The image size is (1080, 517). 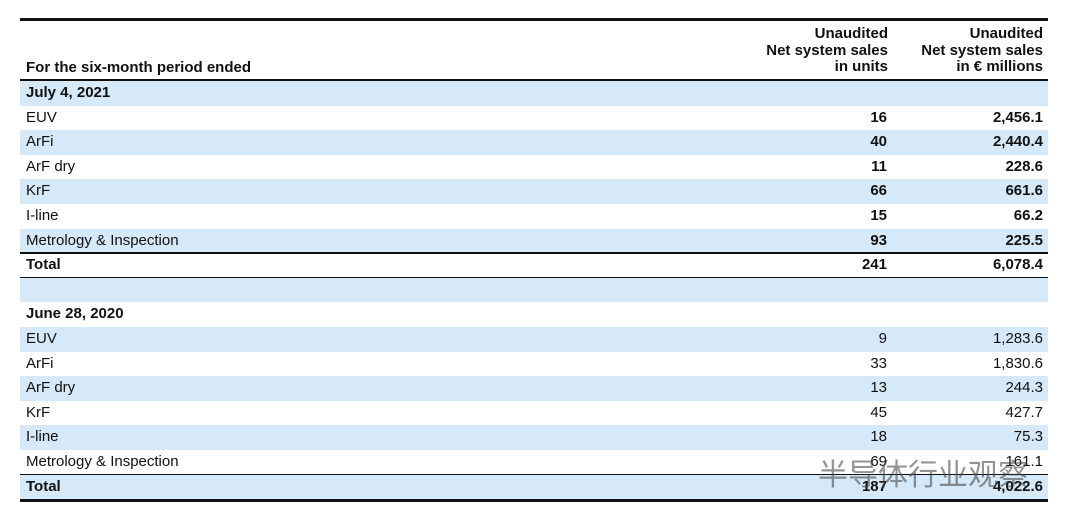 I want to click on units-cell: 15, so click(x=878, y=215).